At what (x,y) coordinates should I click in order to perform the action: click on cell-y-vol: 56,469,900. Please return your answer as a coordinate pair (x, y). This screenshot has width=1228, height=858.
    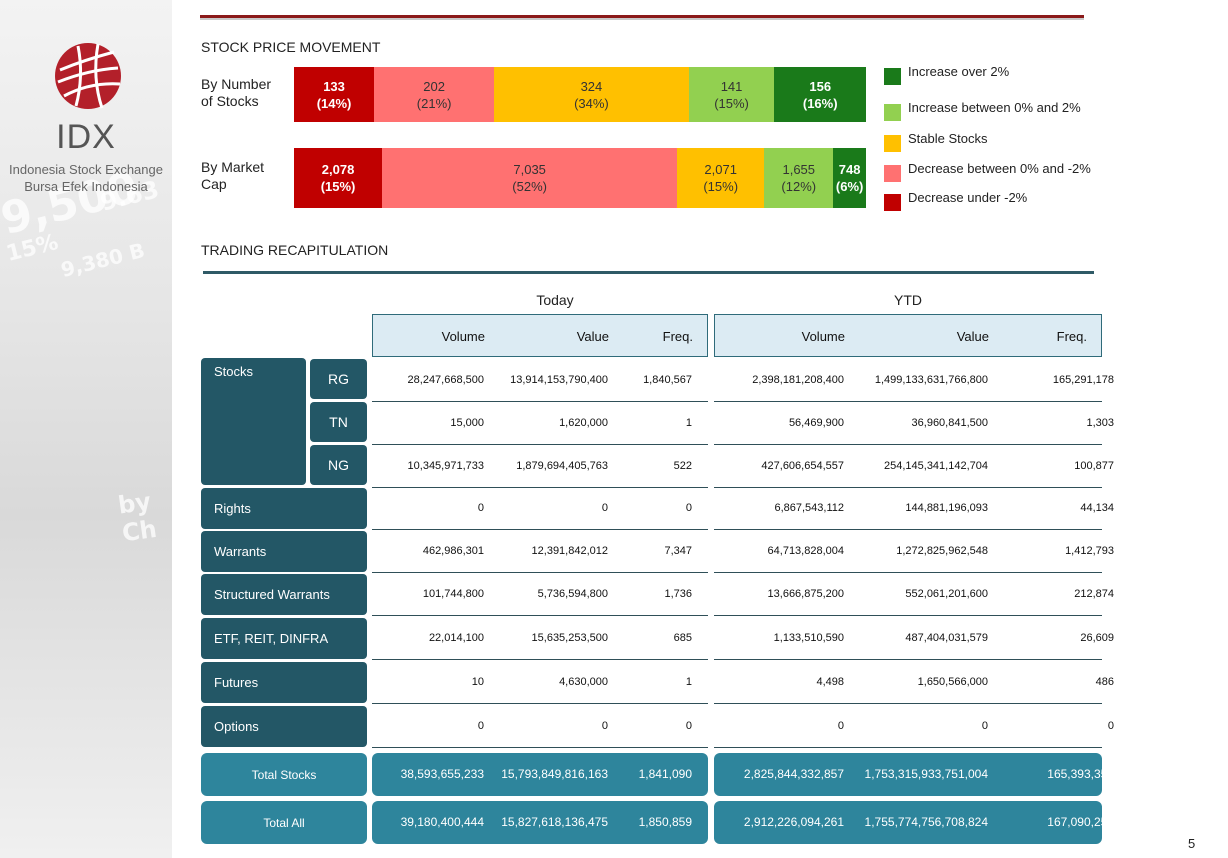
    Looking at the image, I should click on (816, 423).